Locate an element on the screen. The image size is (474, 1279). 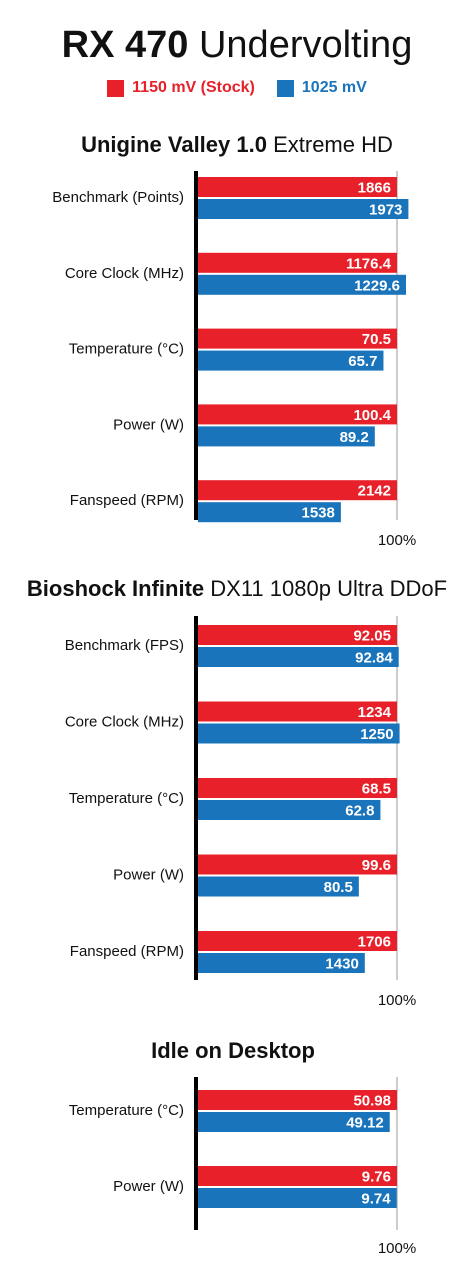
category-label-0-2: Temperature (°C) is located at coordinates (126, 349).